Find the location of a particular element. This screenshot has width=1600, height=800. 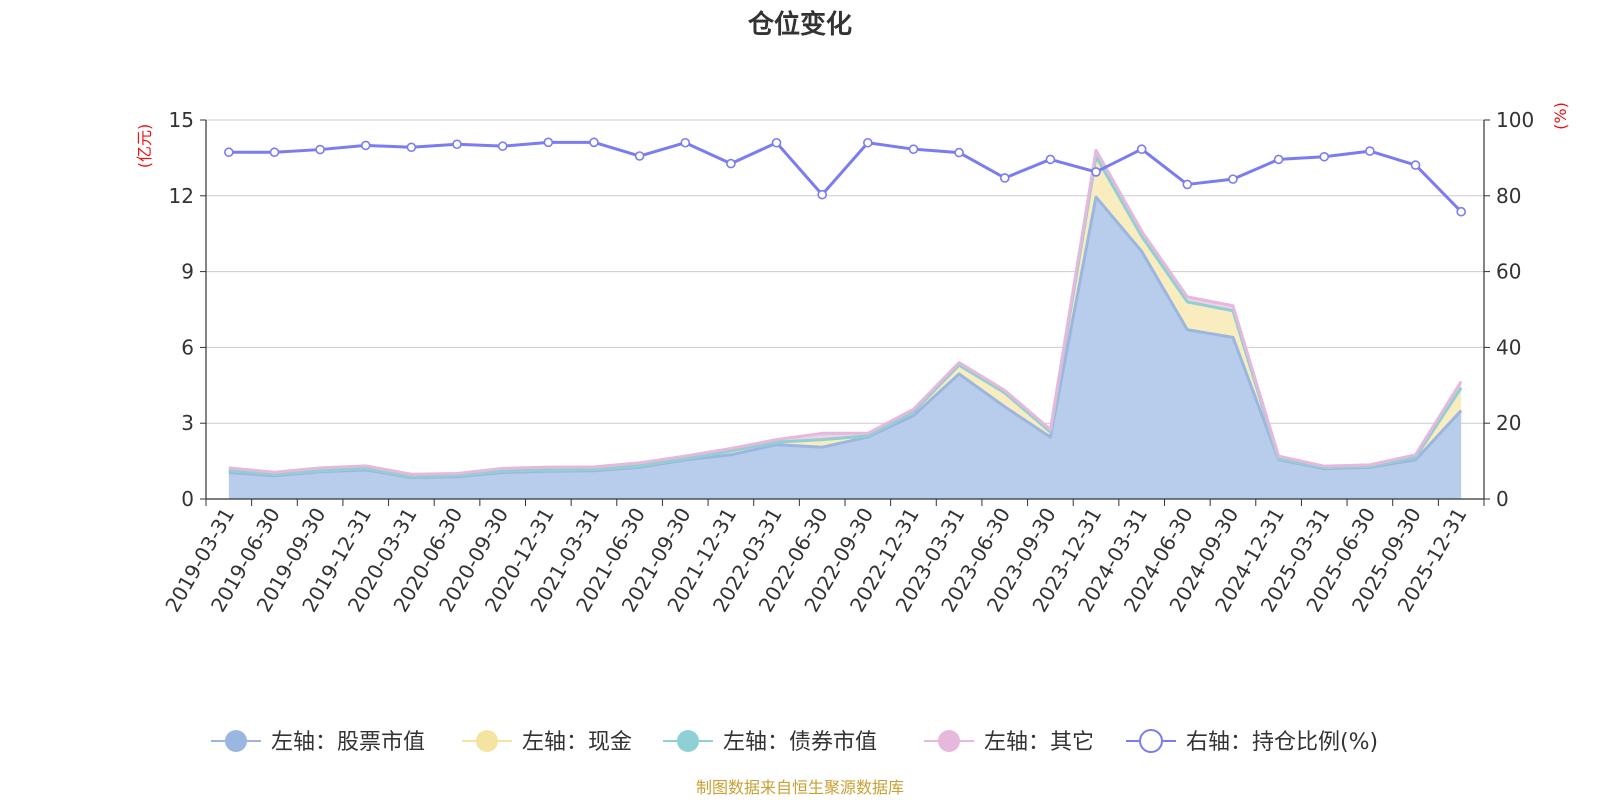

y-left-tick-label: 3 is located at coordinates (187, 423).